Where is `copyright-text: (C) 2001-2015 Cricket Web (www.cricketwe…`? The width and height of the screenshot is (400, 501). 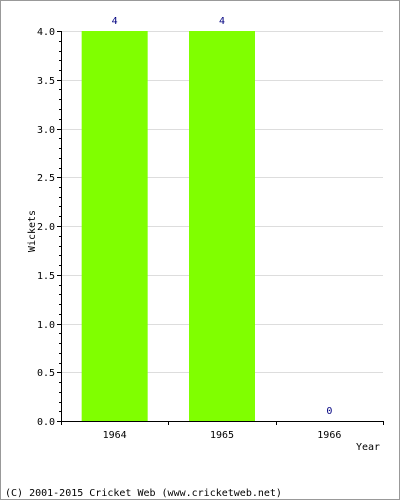 copyright-text: (C) 2001-2015 Cricket Web (www.cricketwe… is located at coordinates (143, 493).